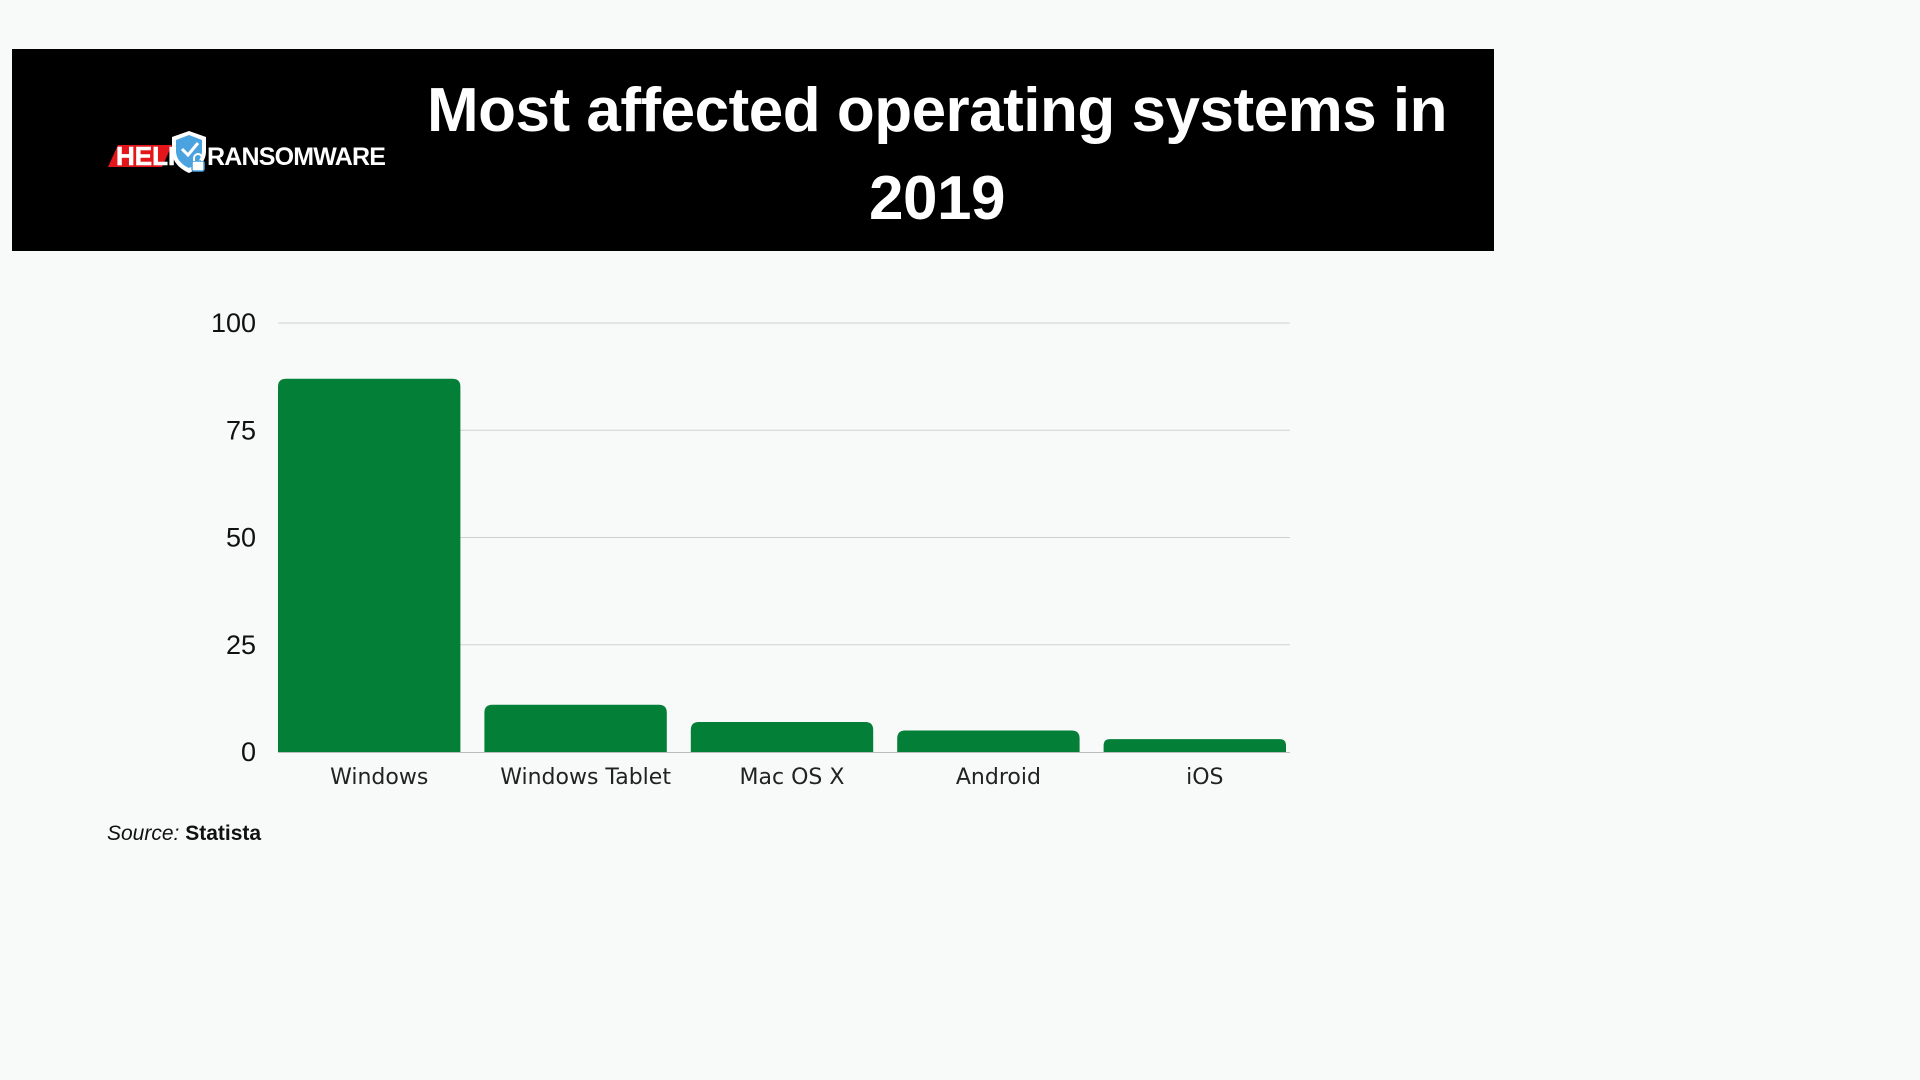 This screenshot has height=1080, width=1920. Describe the element at coordinates (585, 777) in the screenshot. I see `x-tick-label: Windows Tablet` at that location.